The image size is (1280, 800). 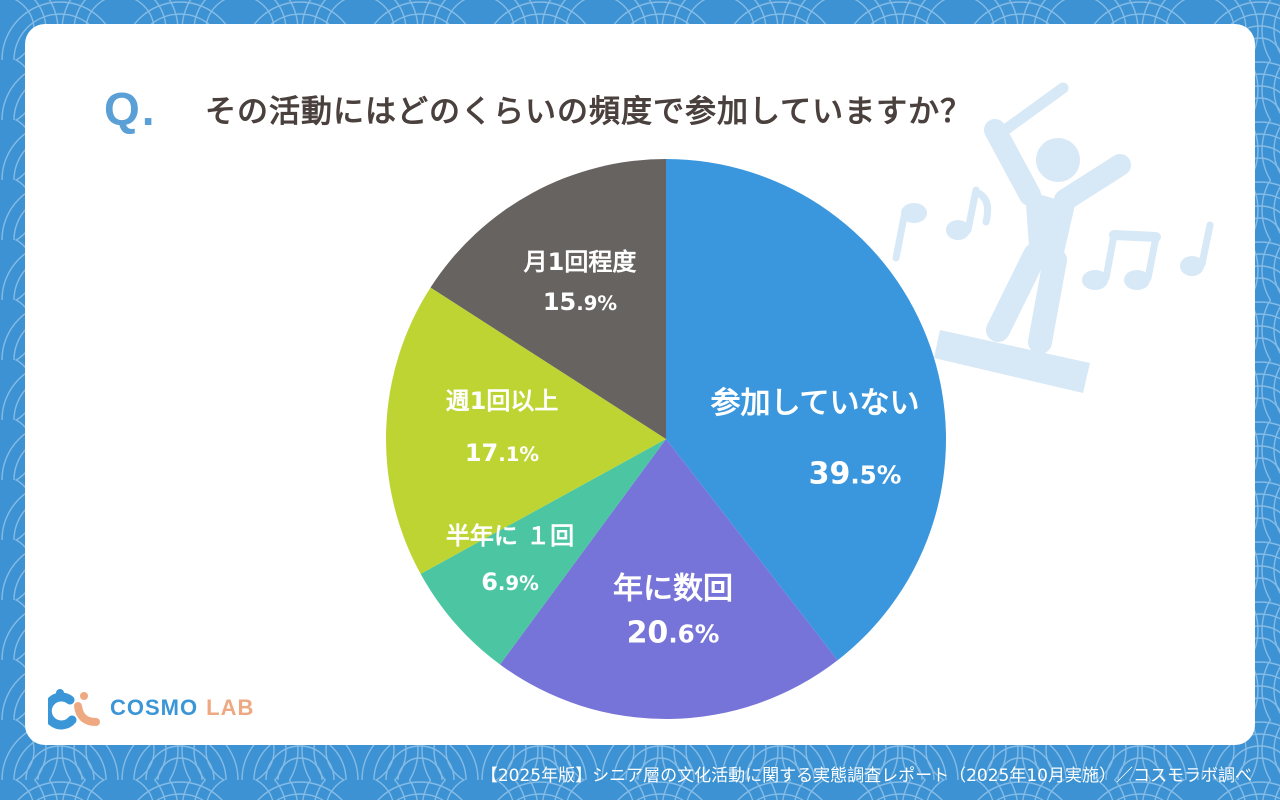 I want to click on pie-slice-weekly-or-more, so click(x=526, y=430).